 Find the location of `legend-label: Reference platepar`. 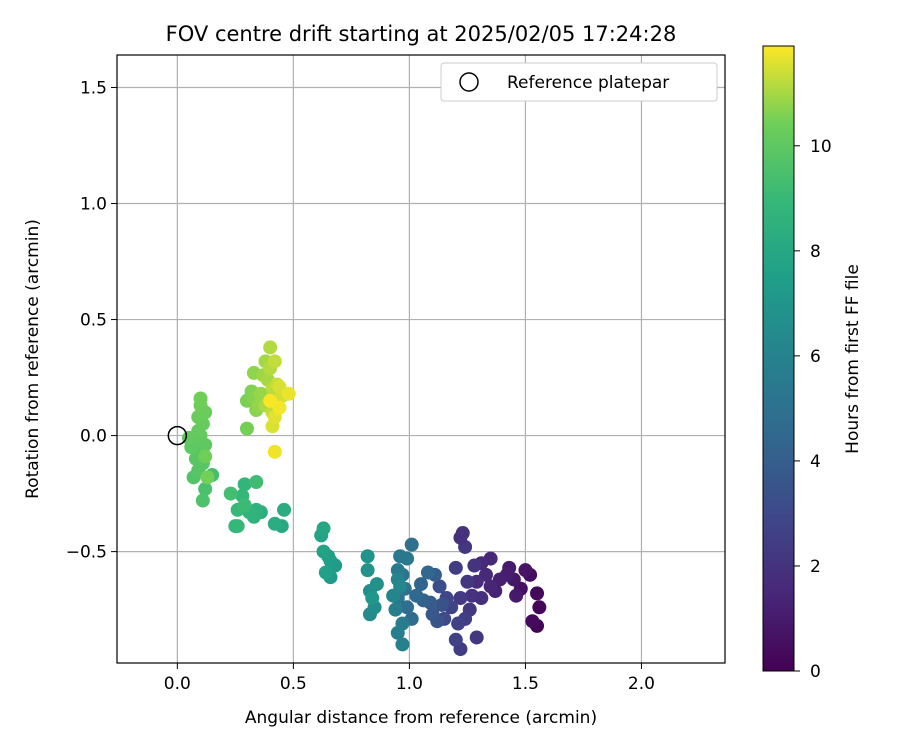

legend-label: Reference platepar is located at coordinates (588, 83).